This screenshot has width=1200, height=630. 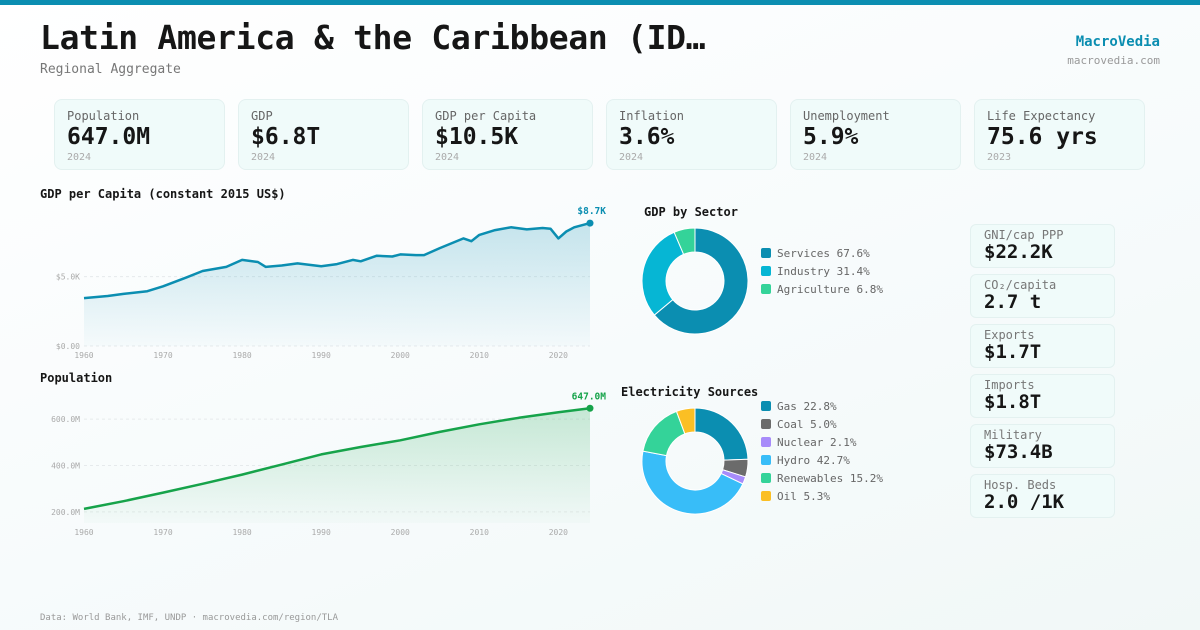 What do you see at coordinates (684, 241) in the screenshot?
I see `sector-slice-agriculture` at bounding box center [684, 241].